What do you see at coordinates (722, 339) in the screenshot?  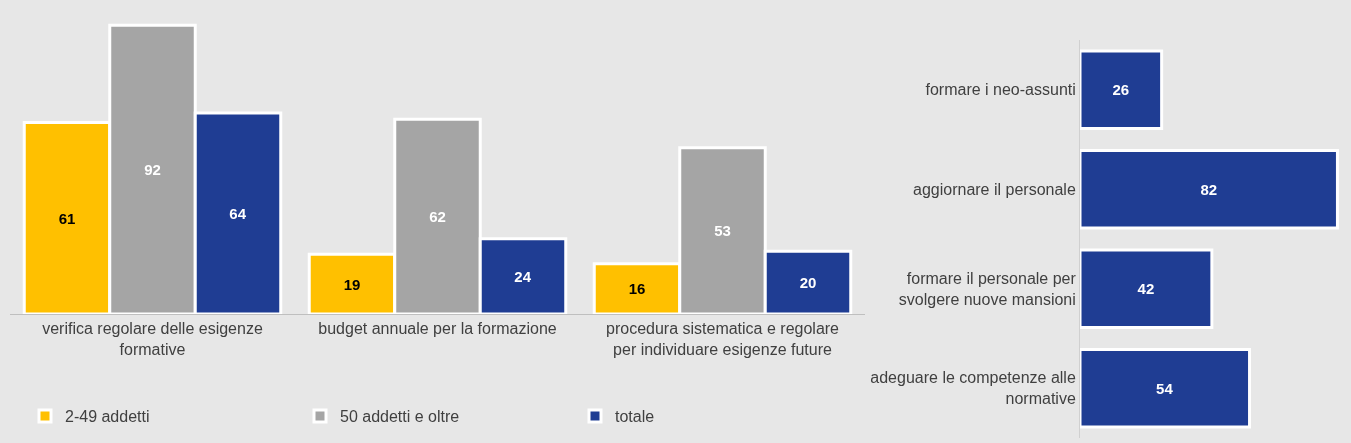 I see `x-tick-label: procedura sistematica e regolare per individuare esigenze future` at bounding box center [722, 339].